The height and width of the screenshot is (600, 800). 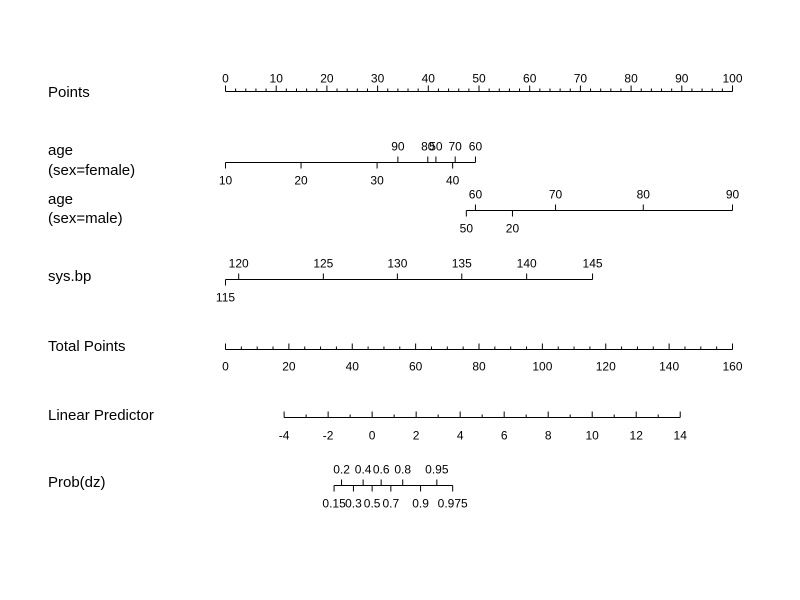 What do you see at coordinates (527, 264) in the screenshot?
I see `sys-bp-tick-label: 140` at bounding box center [527, 264].